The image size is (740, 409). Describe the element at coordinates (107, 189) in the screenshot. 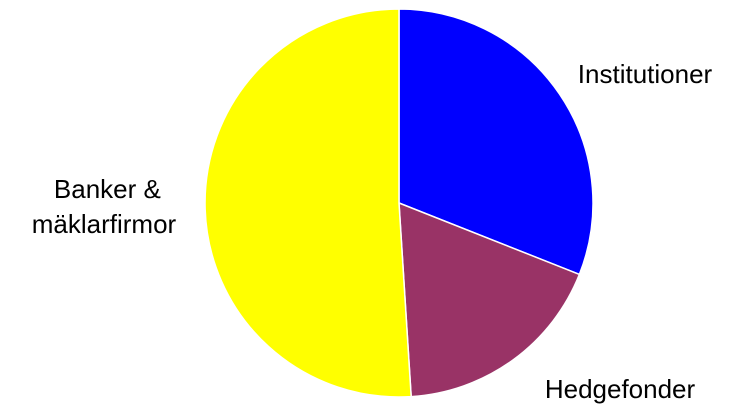

I see `slice-label-banker-line-1: Banker &` at that location.